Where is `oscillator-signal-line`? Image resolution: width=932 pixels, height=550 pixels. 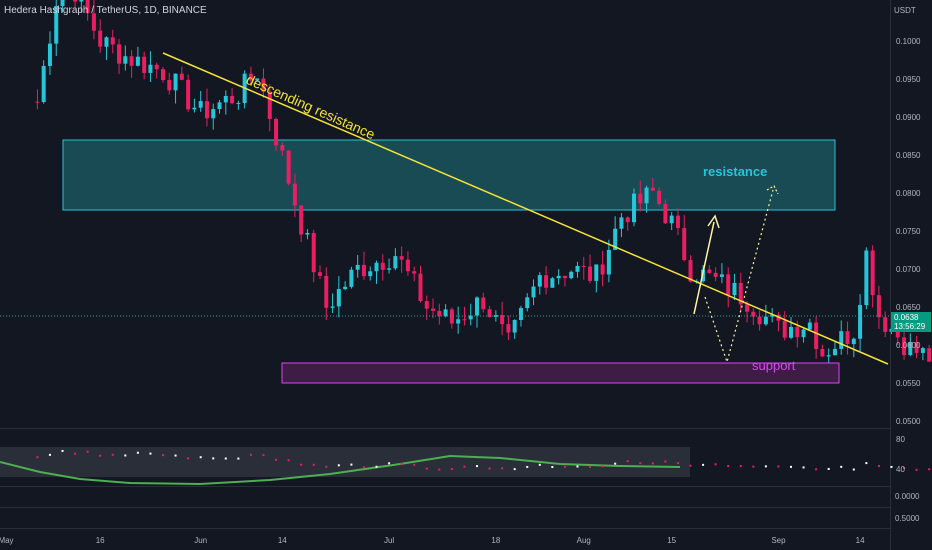 oscillator-signal-line is located at coordinates (340, 470).